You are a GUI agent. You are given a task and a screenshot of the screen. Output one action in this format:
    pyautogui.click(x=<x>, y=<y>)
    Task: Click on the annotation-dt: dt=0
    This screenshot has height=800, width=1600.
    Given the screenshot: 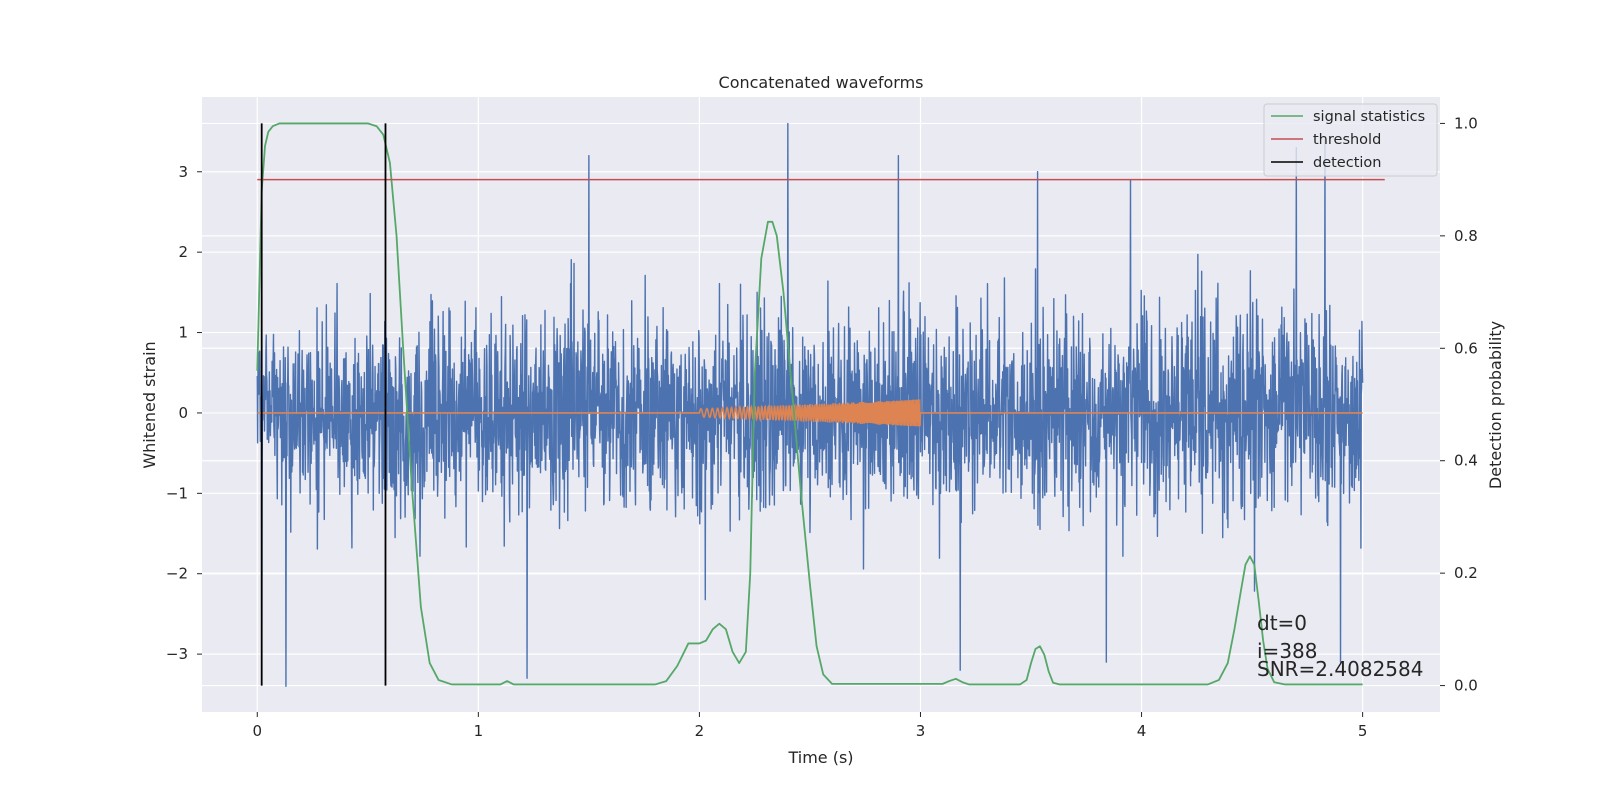 What is the action you would take?
    pyautogui.click(x=1282, y=623)
    